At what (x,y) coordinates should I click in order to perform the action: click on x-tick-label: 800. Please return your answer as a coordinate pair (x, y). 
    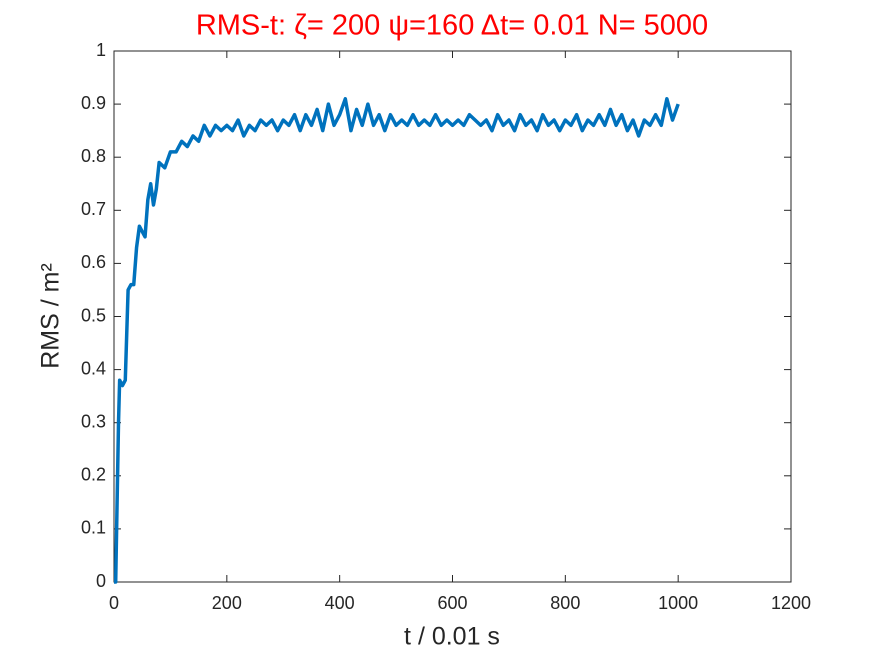
    Looking at the image, I should click on (565, 603).